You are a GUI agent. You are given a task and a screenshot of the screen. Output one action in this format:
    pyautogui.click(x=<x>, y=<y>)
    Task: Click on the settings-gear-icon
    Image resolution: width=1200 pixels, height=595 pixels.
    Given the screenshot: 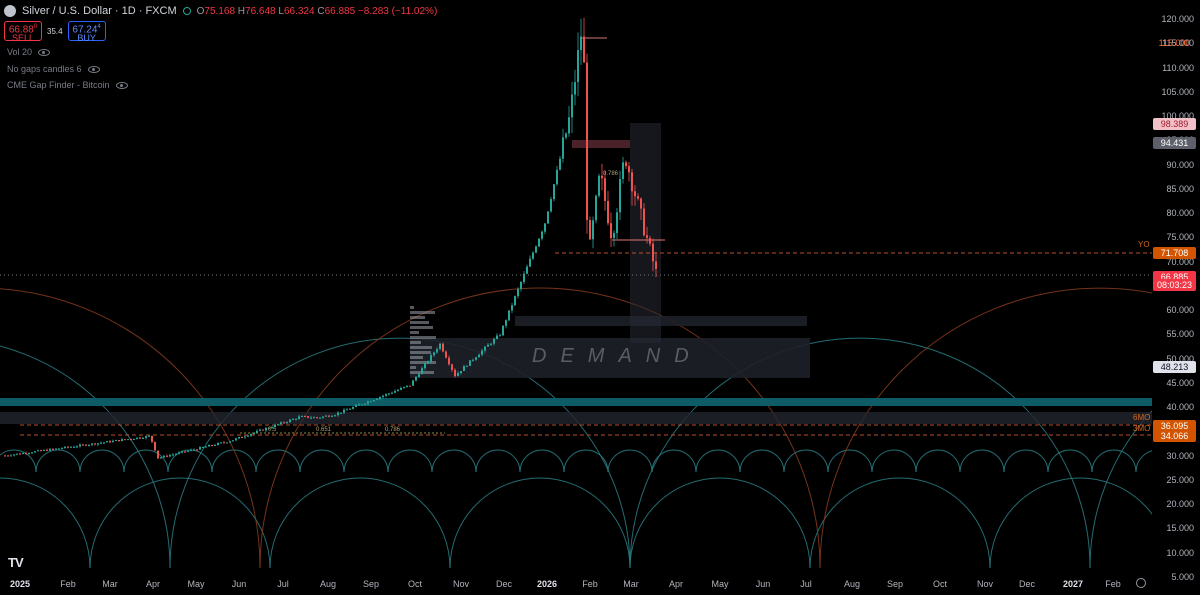 What is the action you would take?
    pyautogui.click(x=1141, y=583)
    